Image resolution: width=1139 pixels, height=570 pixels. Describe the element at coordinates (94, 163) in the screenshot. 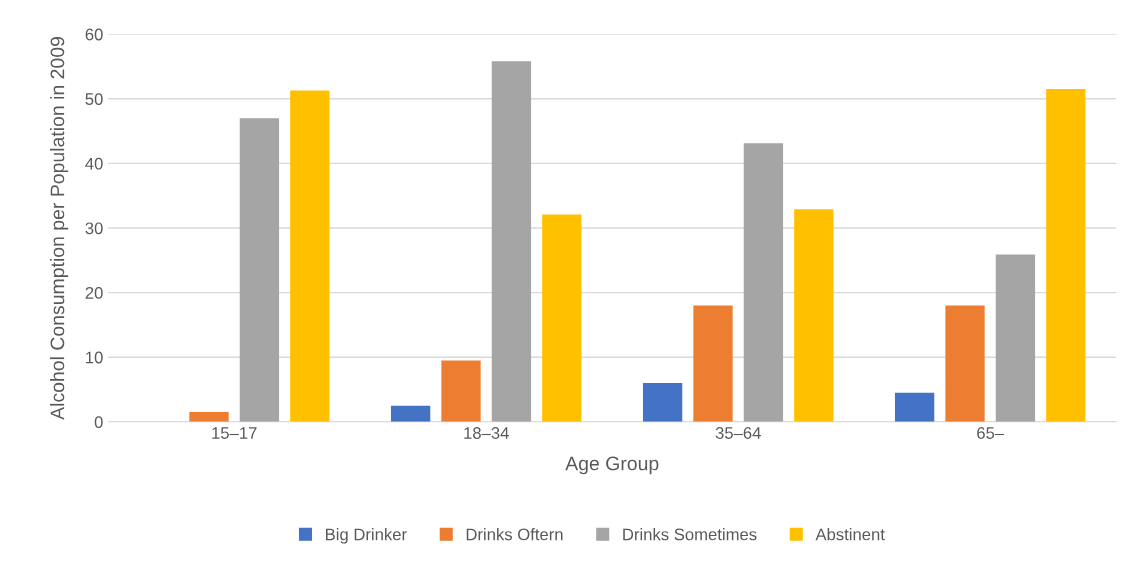

I see `y-tick-label: 40` at that location.